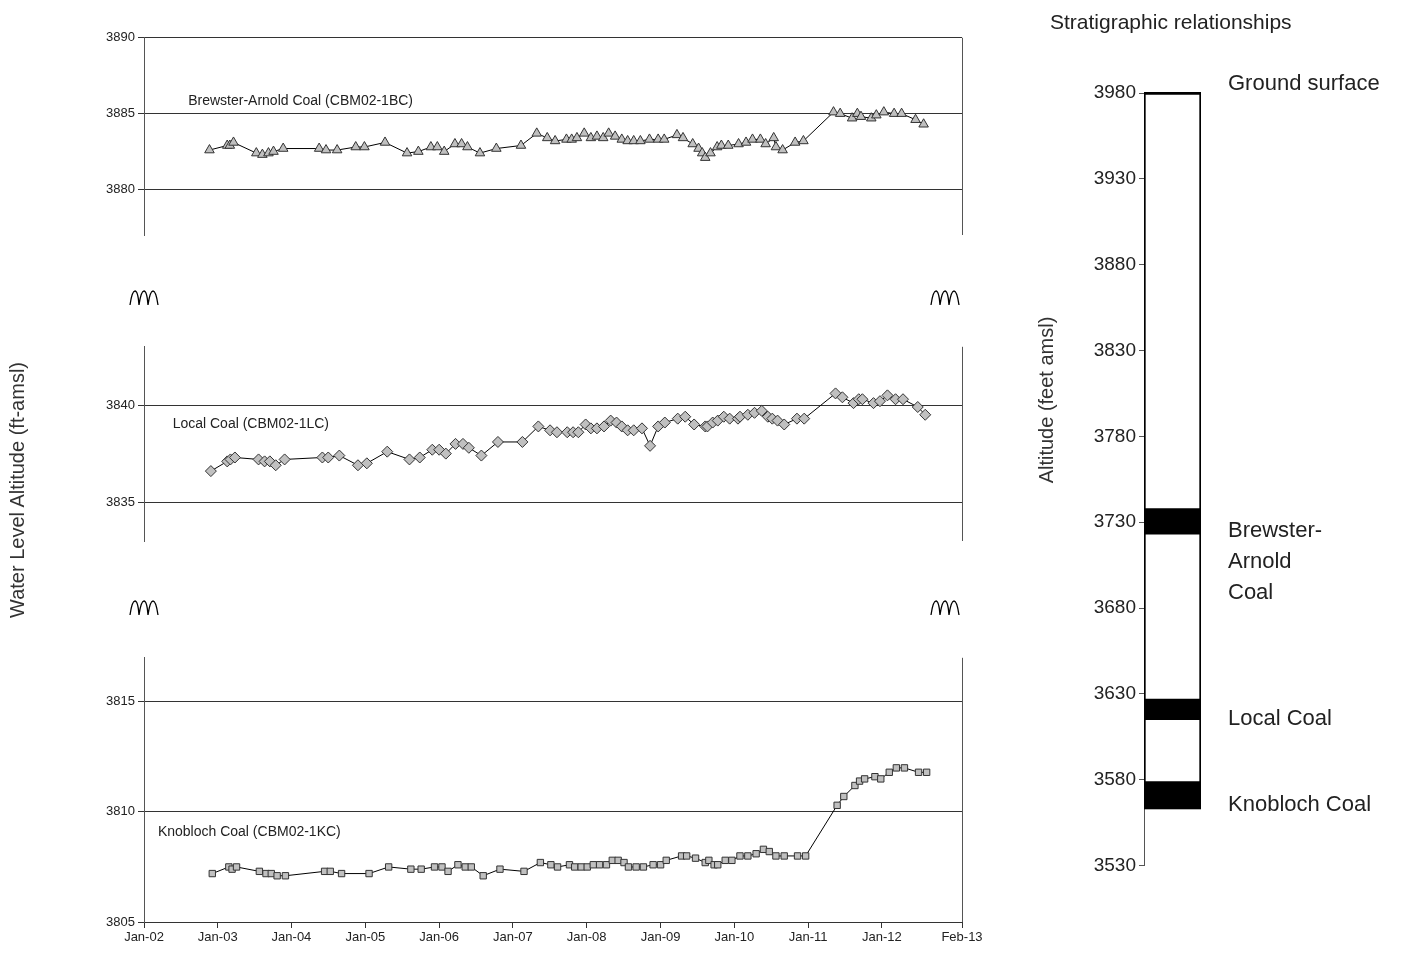 The height and width of the screenshot is (961, 1412). I want to click on series-label: Local Coal (CBM02-1LC), so click(251, 423).